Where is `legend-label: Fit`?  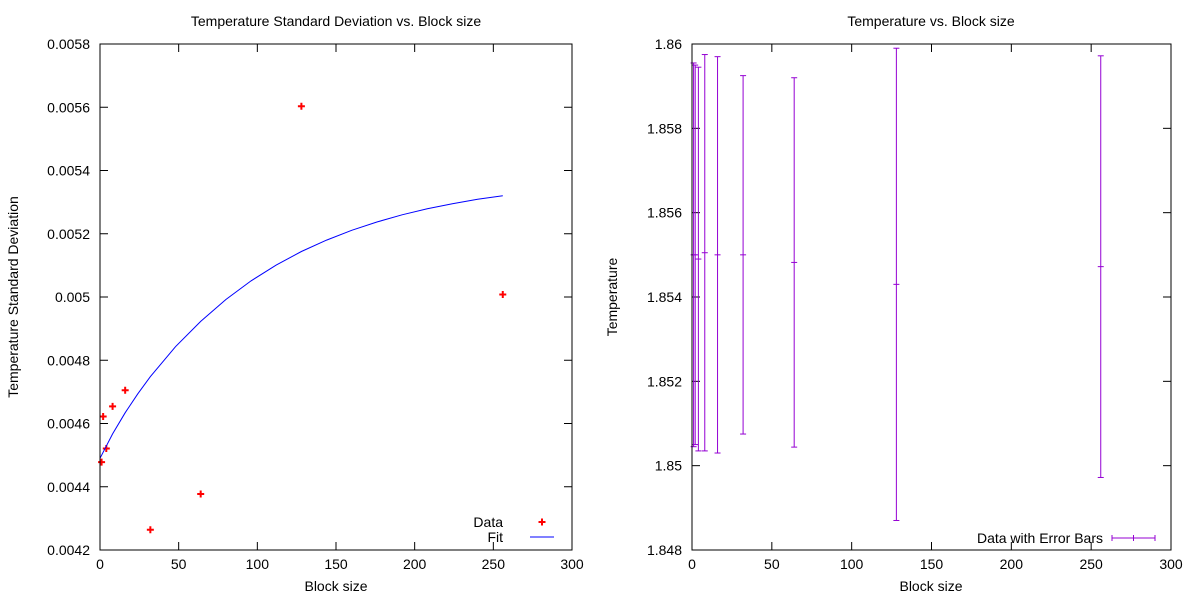 legend-label: Fit is located at coordinates (495, 537).